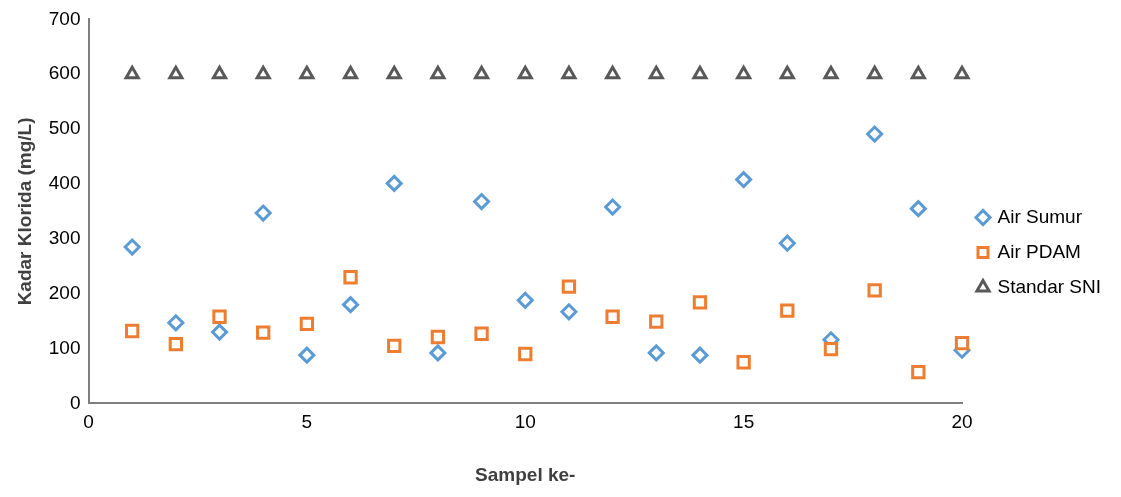  What do you see at coordinates (962, 422) in the screenshot?
I see `x-tick-label: 20` at bounding box center [962, 422].